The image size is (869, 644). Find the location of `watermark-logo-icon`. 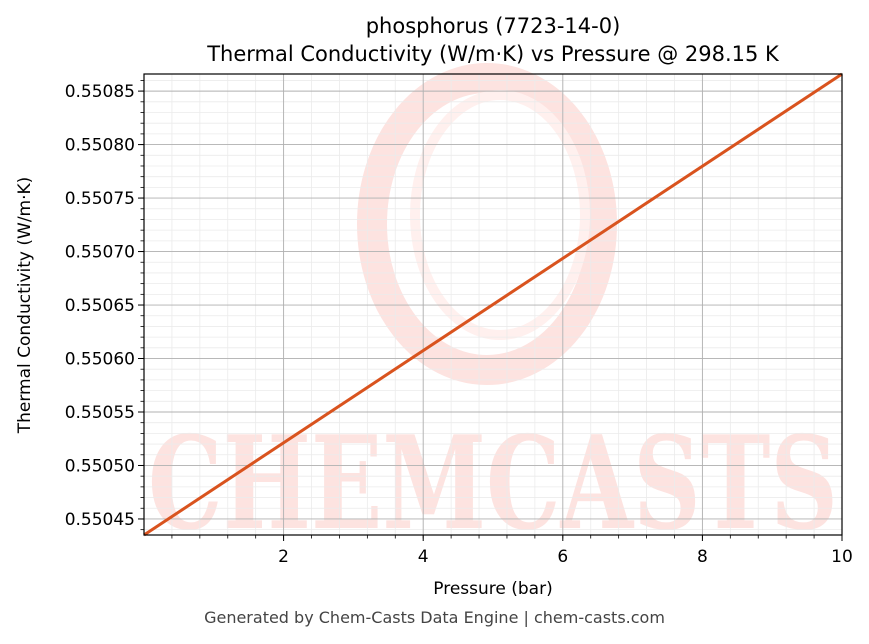

watermark-logo-icon is located at coordinates (487, 224).